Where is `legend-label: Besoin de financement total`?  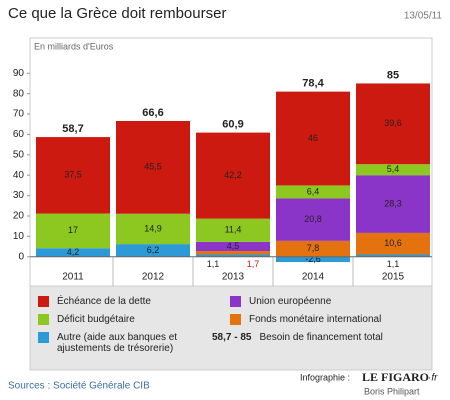
legend-label: Besoin de financement total is located at coordinates (321, 337).